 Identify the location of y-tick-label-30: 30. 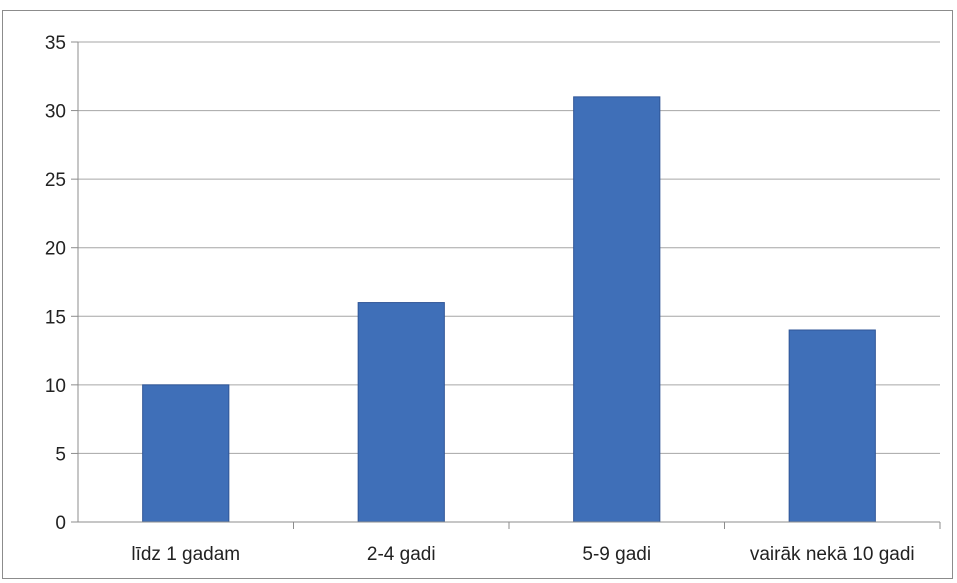
(55, 112).